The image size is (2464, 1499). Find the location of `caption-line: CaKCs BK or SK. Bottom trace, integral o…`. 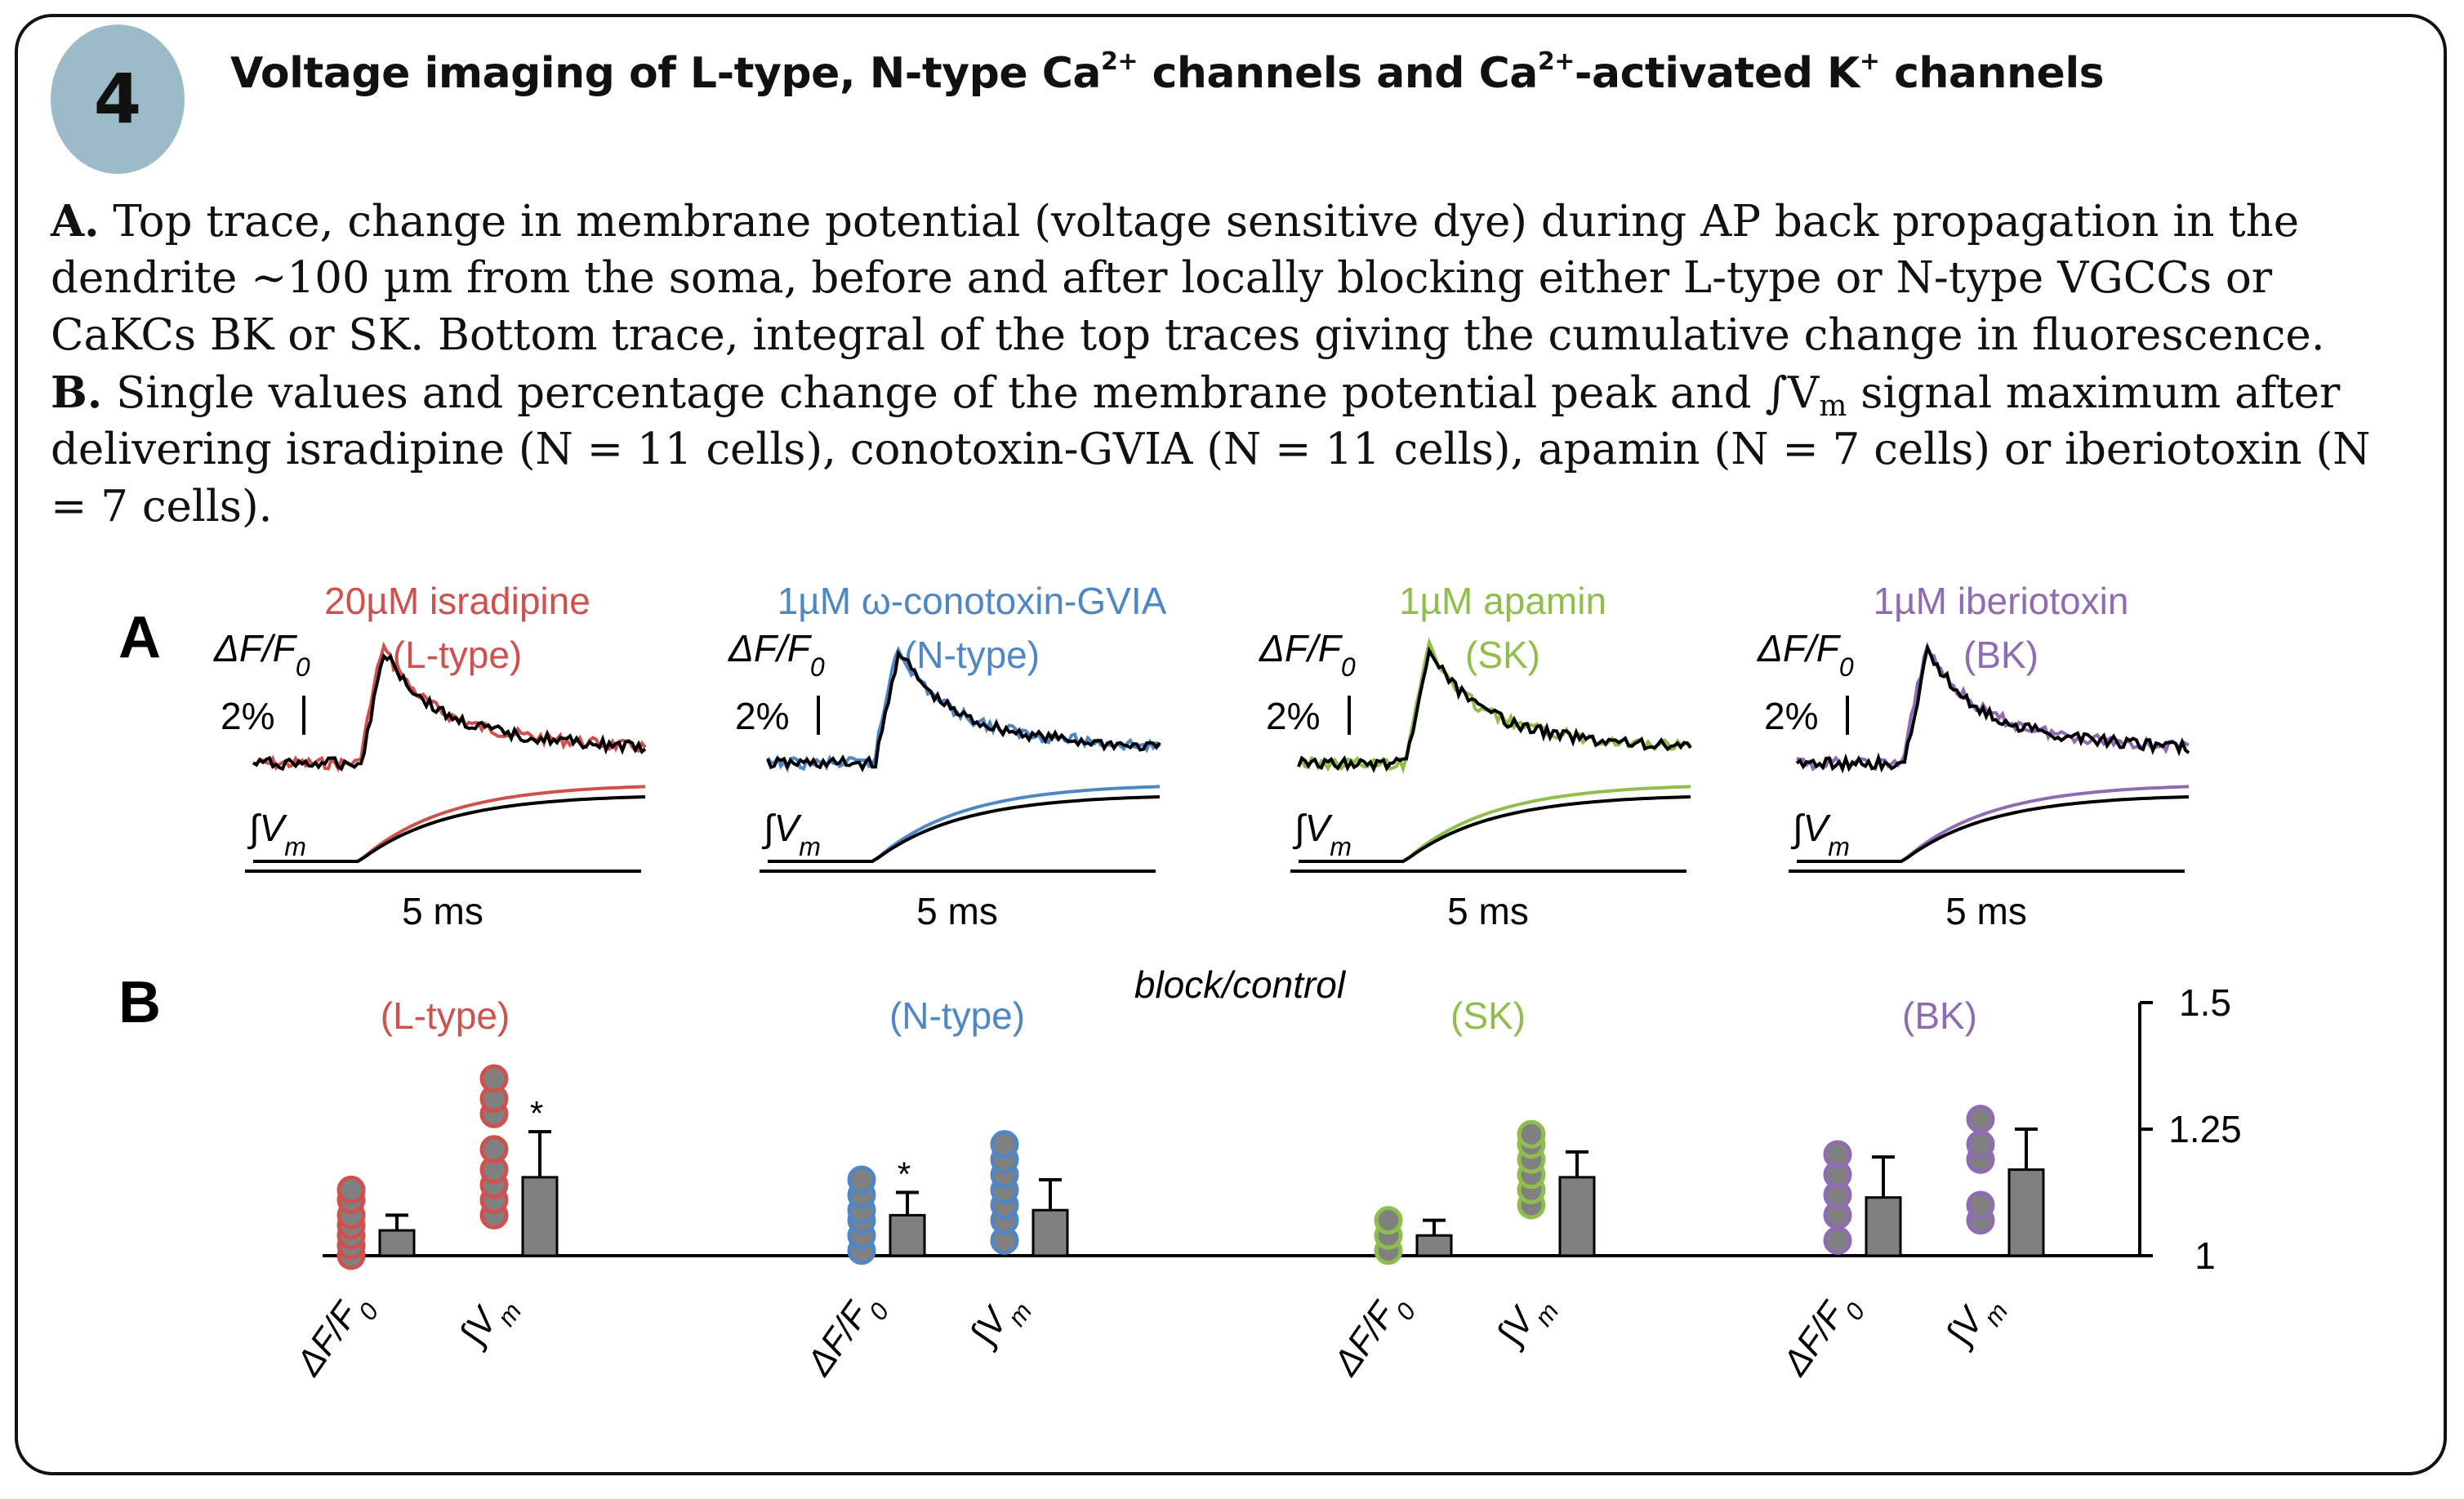

caption-line: CaKCs BK or SK. Bottom trace, integral o… is located at coordinates (1188, 335).